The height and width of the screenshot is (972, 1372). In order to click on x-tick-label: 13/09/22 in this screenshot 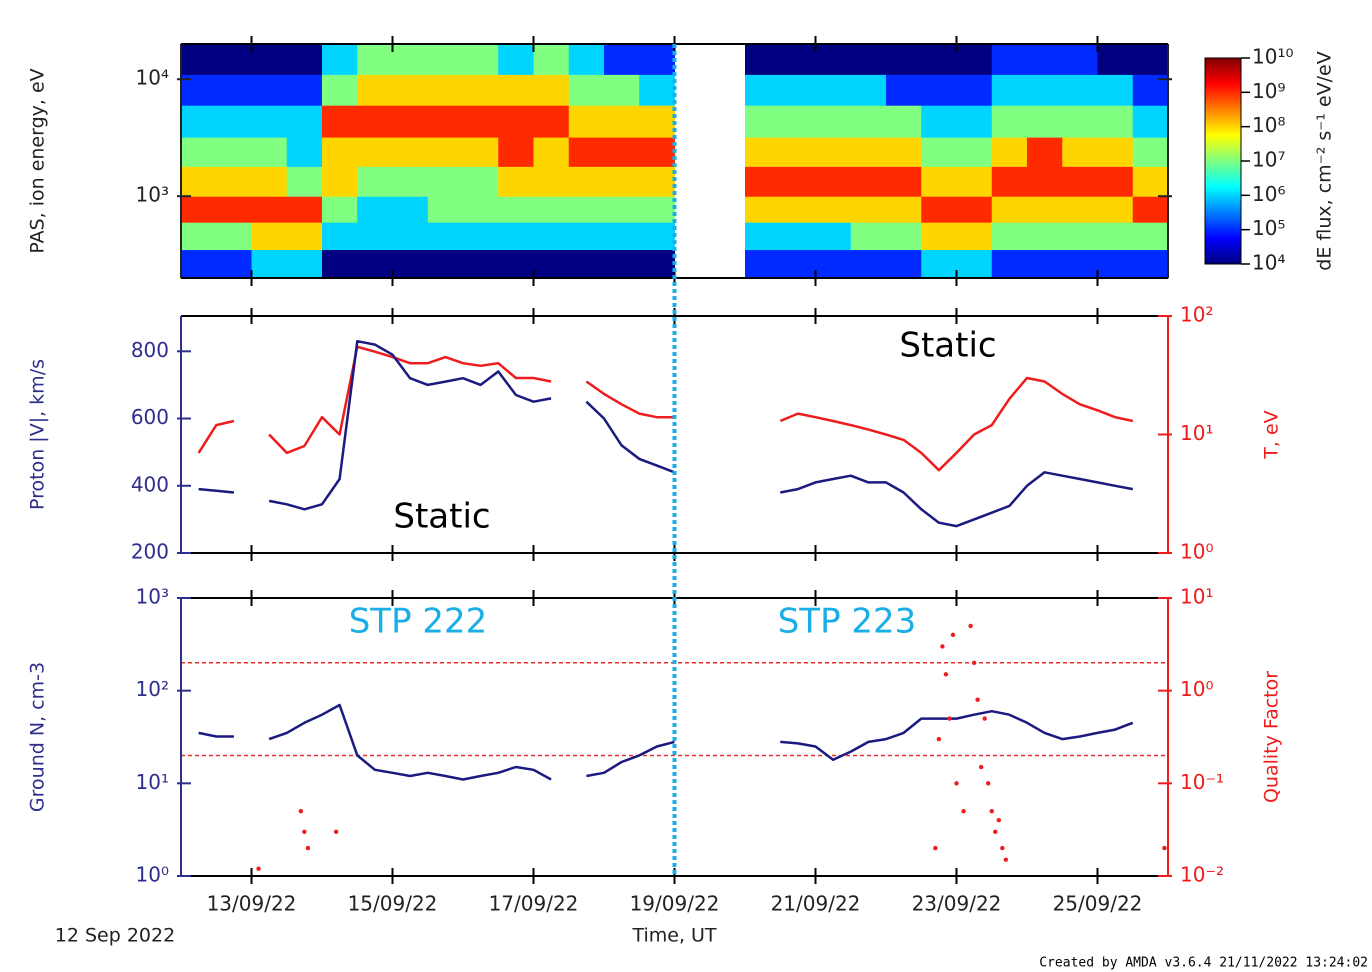, I will do `click(252, 904)`.